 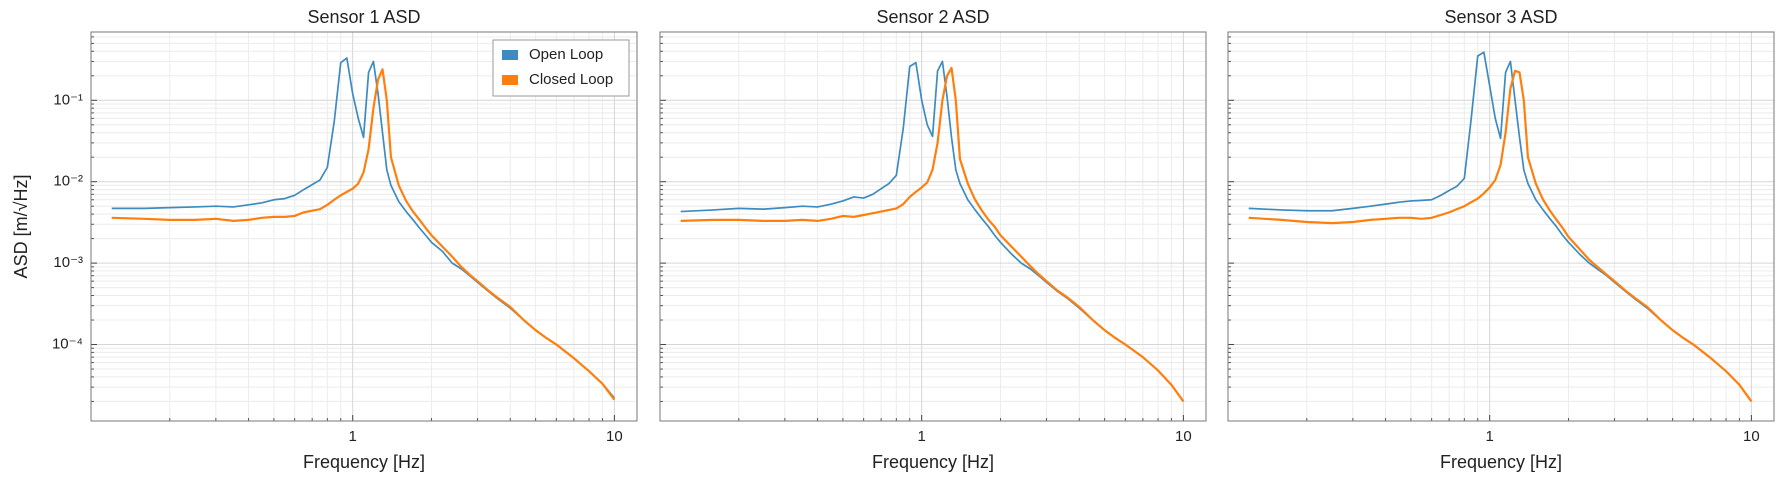 I want to click on y-tick-label: 10⁻³, so click(x=68, y=262).